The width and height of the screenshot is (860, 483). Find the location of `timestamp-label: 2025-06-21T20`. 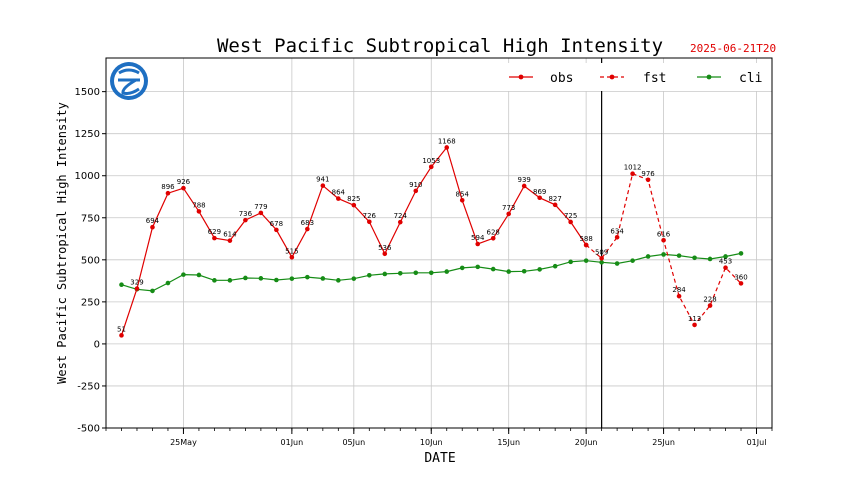

timestamp-label: 2025-06-21T20 is located at coordinates (733, 48).